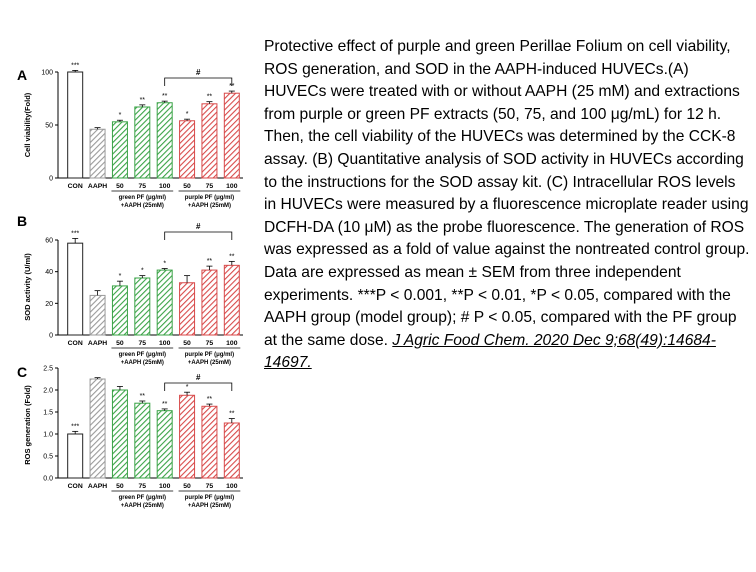 This screenshot has width=756, height=572. Describe the element at coordinates (27, 124) in the screenshot. I see `panel-a-y-axis-label: Cell viability(Fold)` at that location.